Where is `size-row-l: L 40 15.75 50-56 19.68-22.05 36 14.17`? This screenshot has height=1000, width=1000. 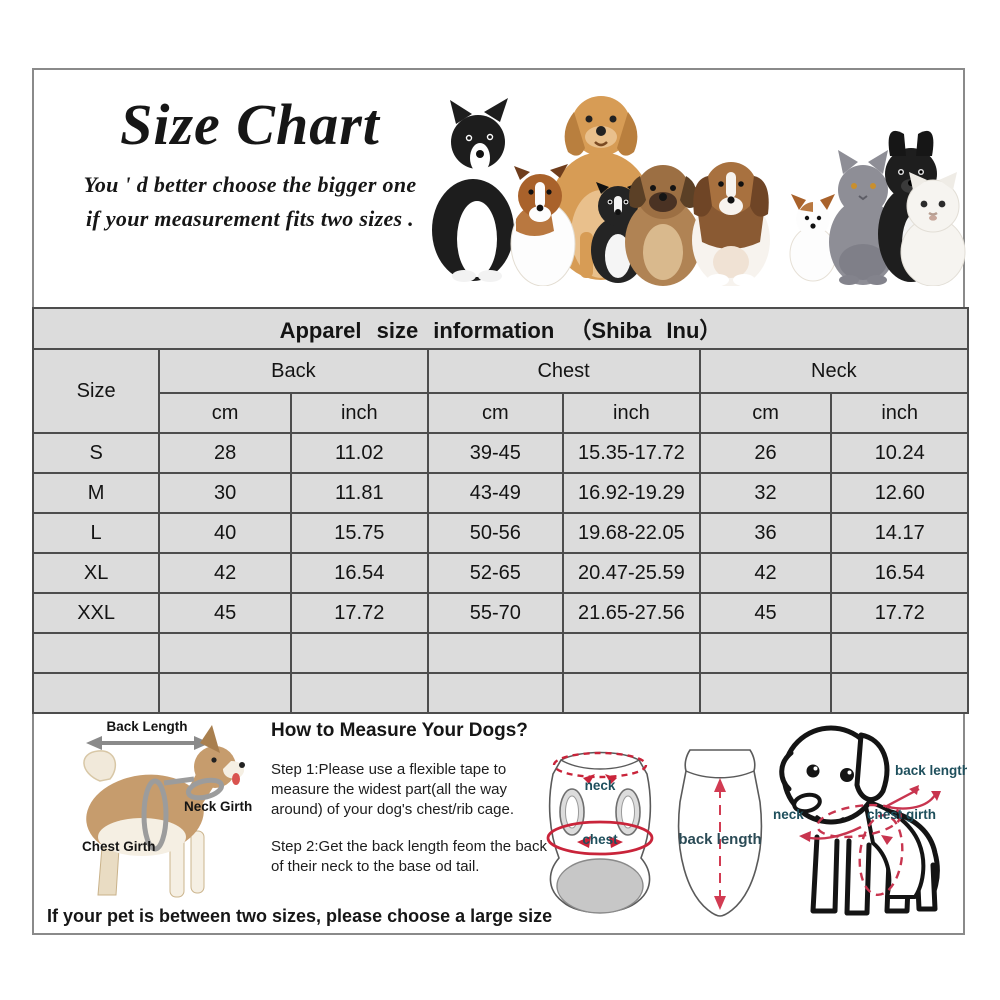
size-row-l: L 40 15.75 50-56 19.68-22.05 36 14.17 is located at coordinates (500, 533).